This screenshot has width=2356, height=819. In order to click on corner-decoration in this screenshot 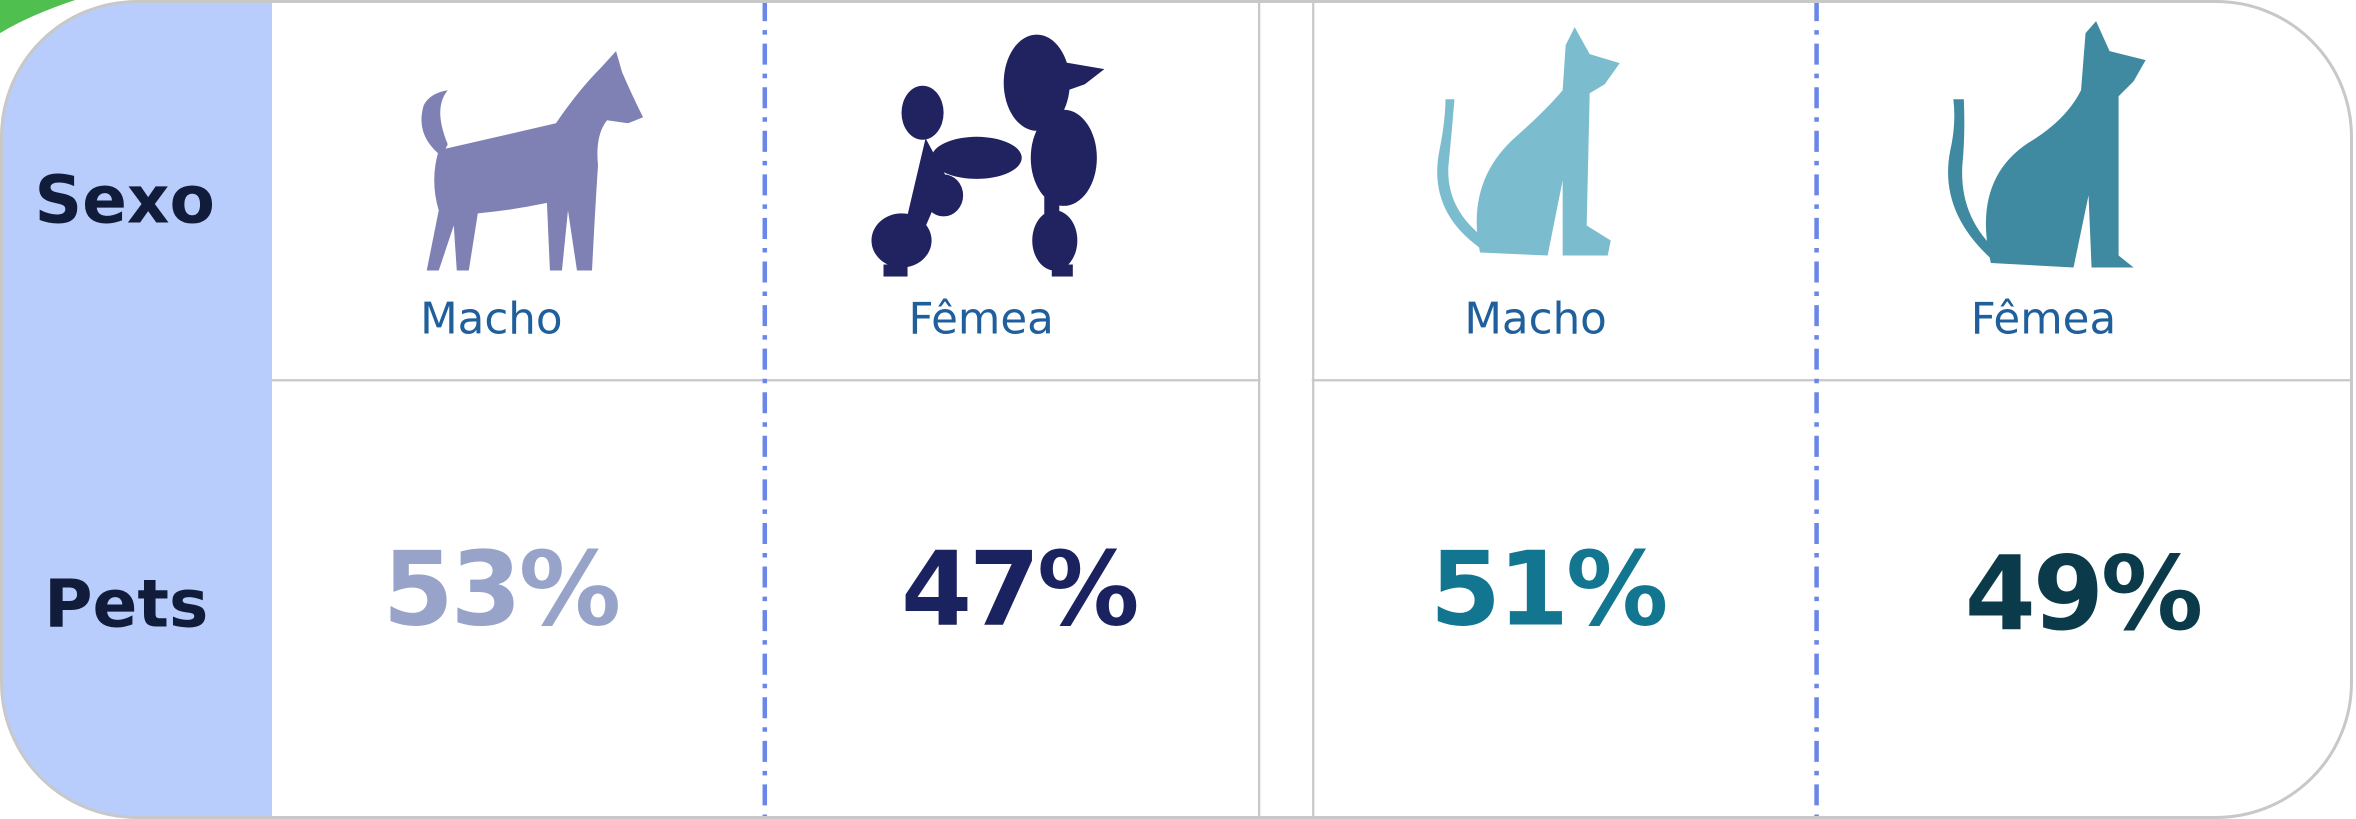, I will do `click(38, 17)`.